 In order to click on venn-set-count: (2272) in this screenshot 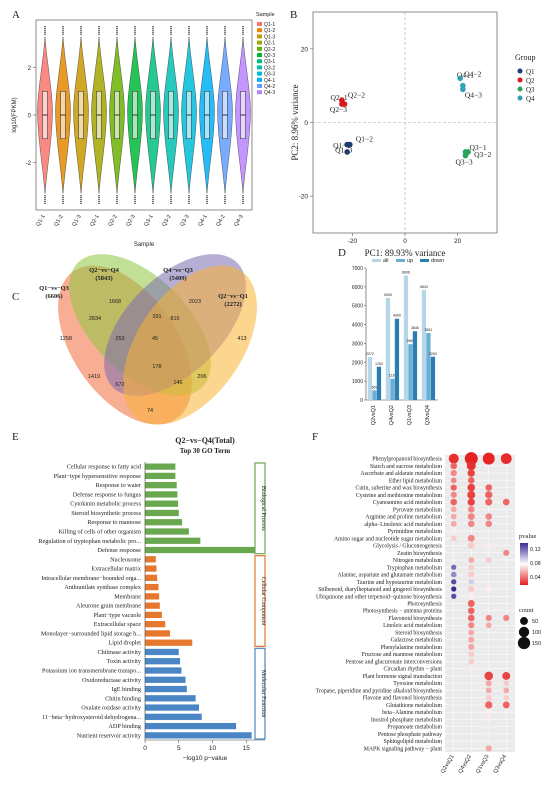, I will do `click(232, 304)`.